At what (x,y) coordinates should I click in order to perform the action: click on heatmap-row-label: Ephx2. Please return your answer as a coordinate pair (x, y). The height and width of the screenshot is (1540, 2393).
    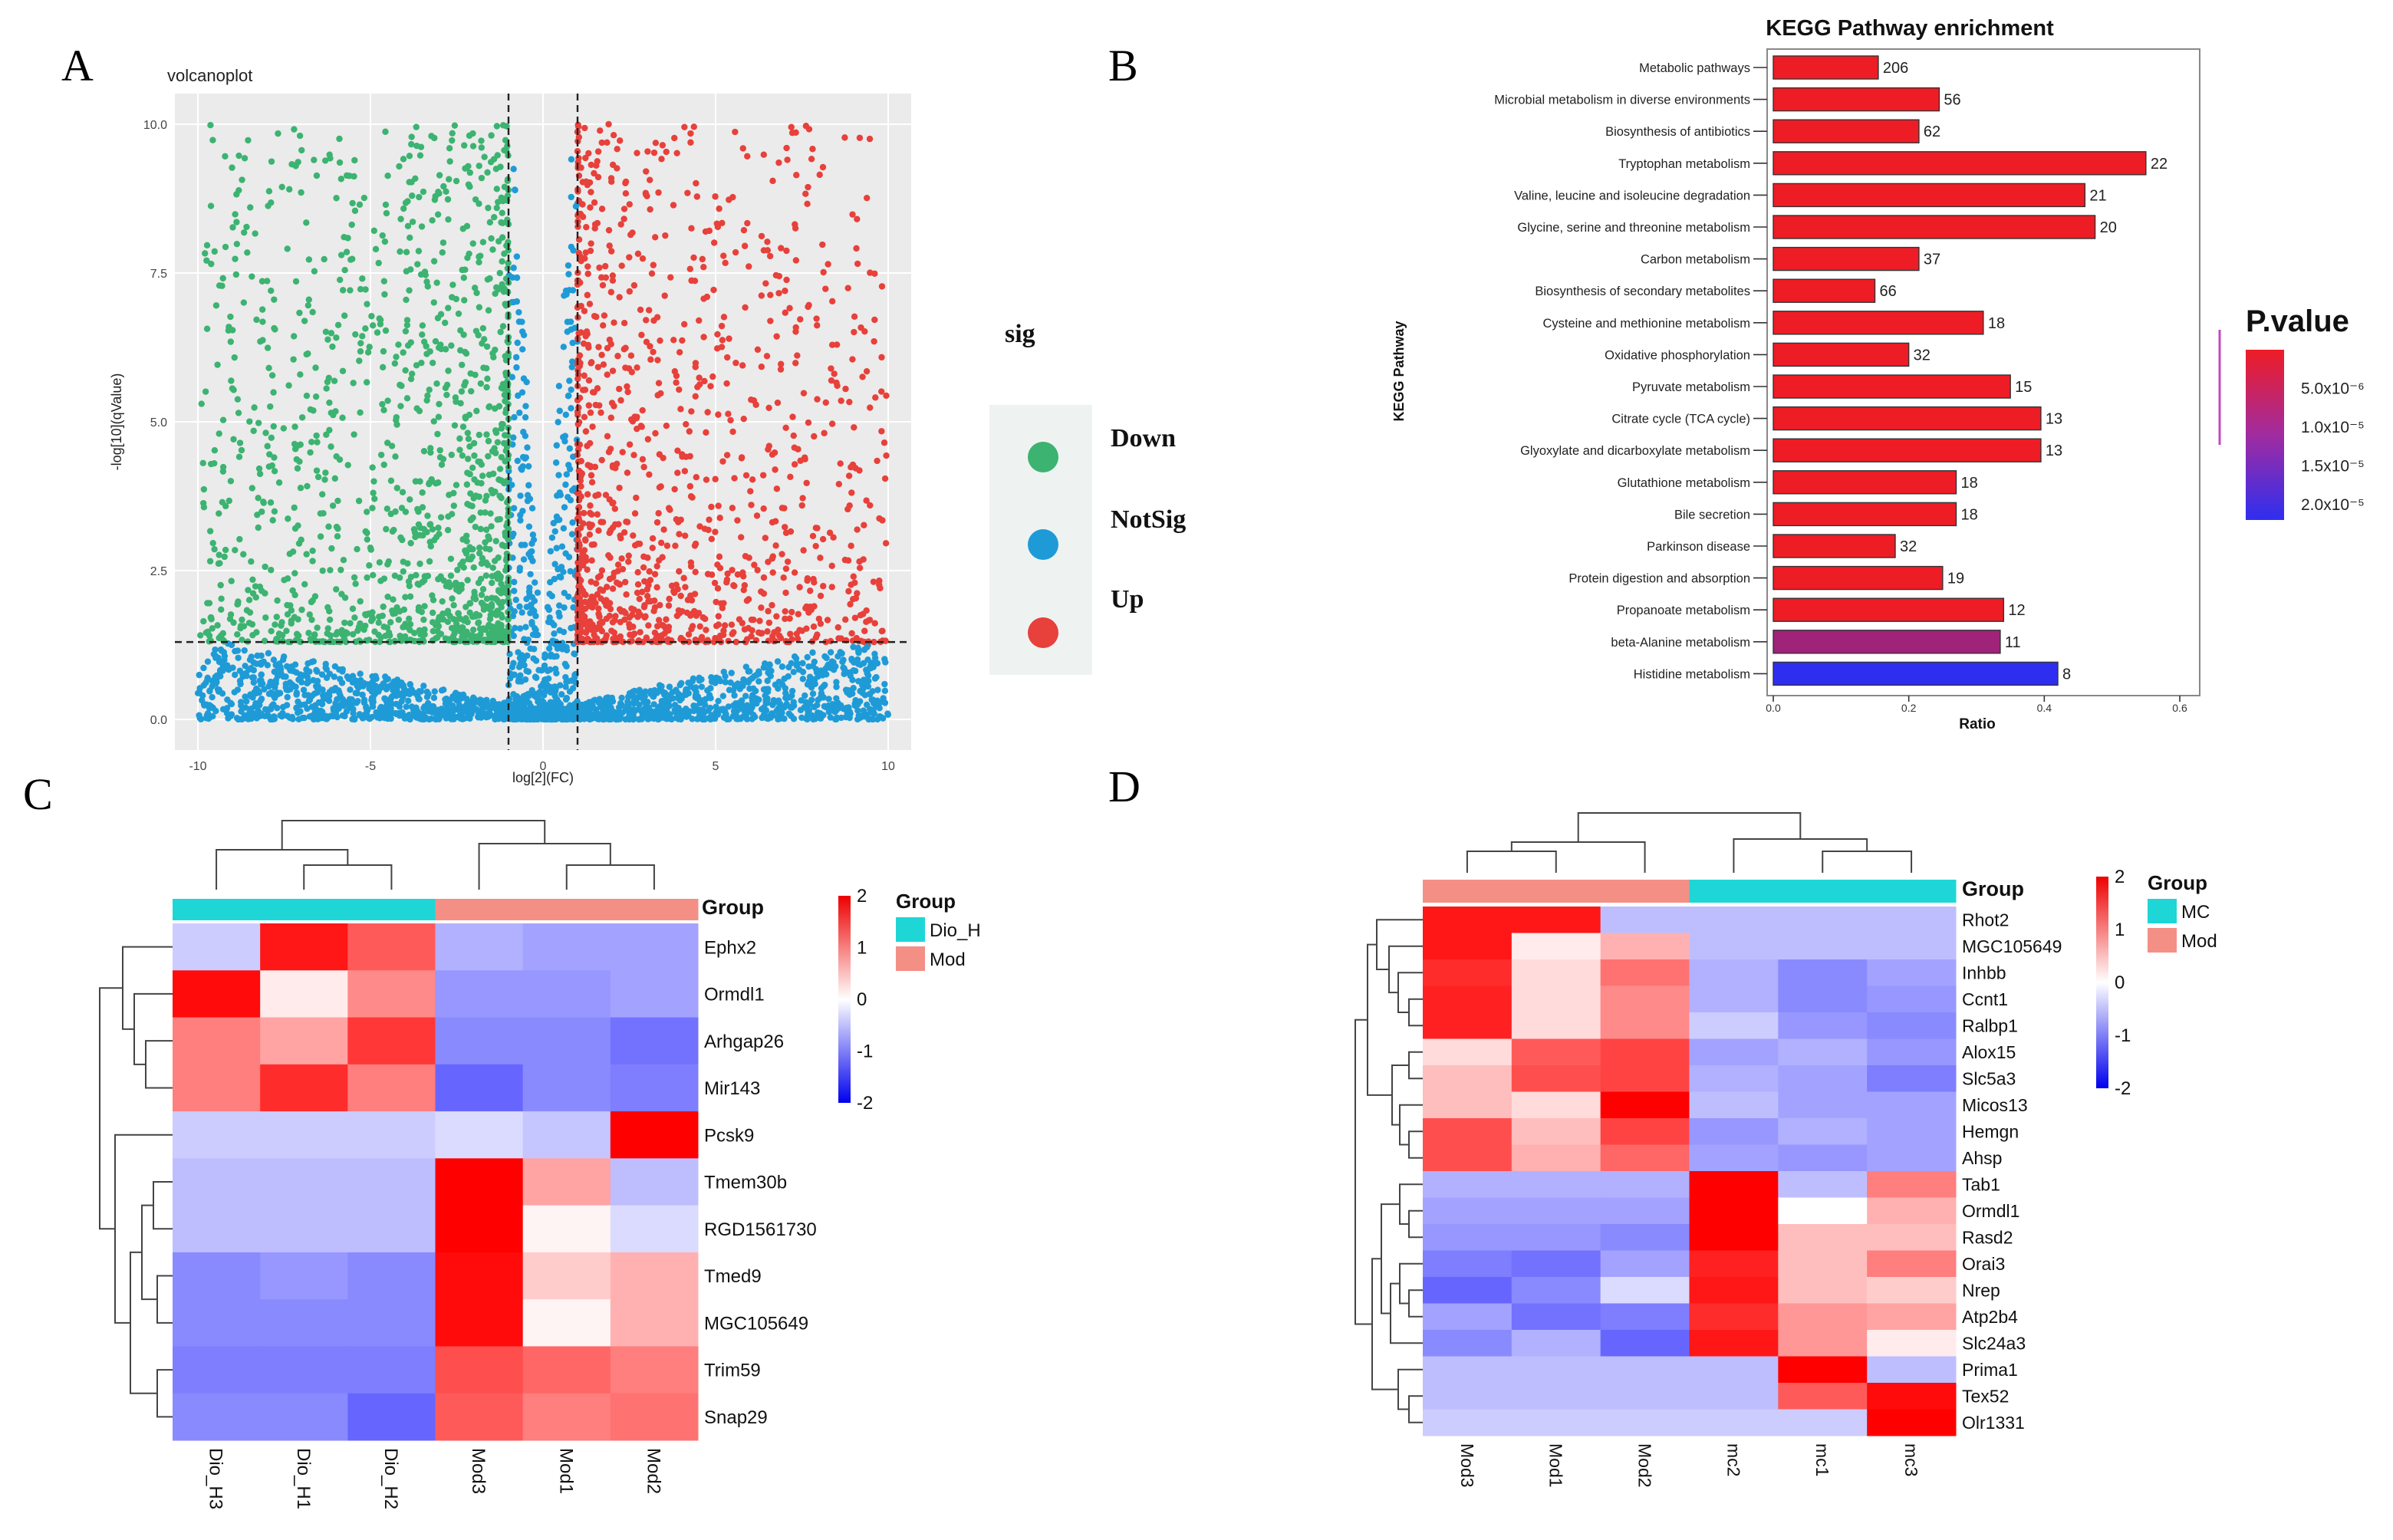
    Looking at the image, I should click on (730, 947).